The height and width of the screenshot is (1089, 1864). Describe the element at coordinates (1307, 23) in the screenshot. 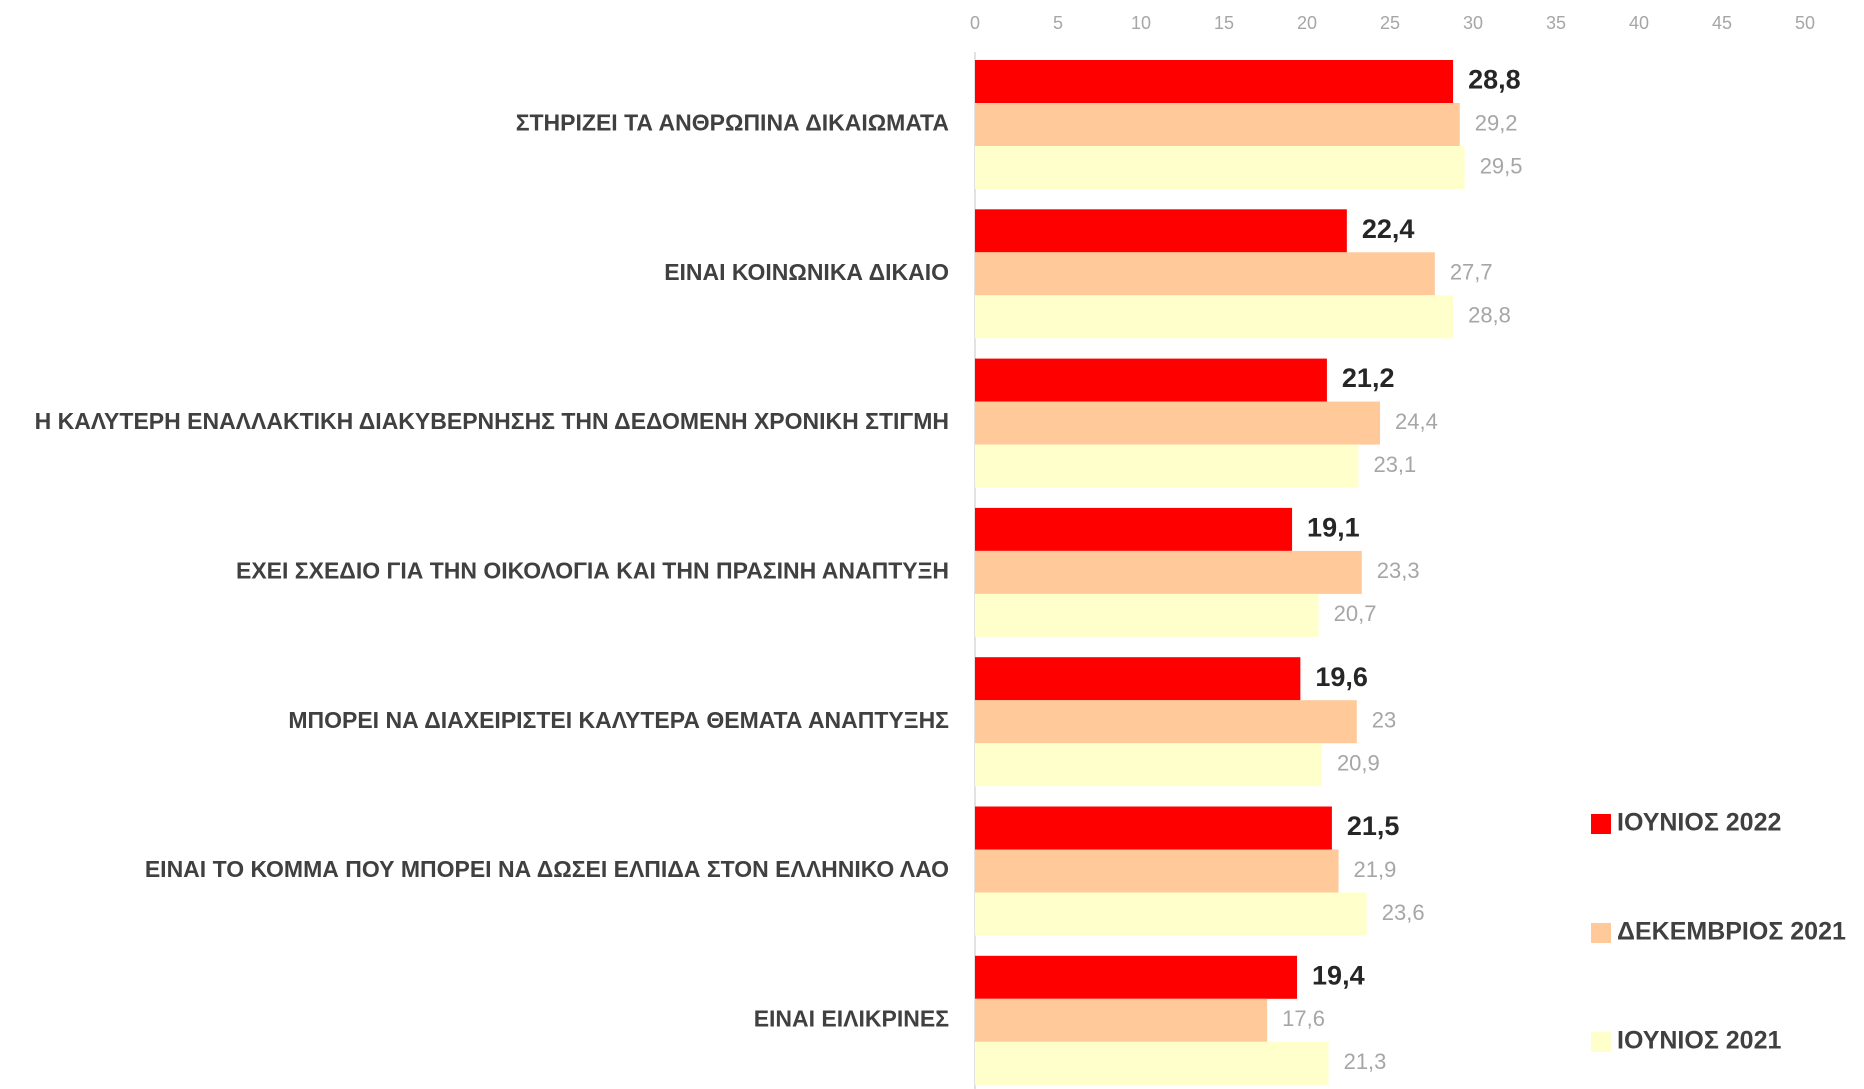

I see `x-tick-label: 20` at that location.